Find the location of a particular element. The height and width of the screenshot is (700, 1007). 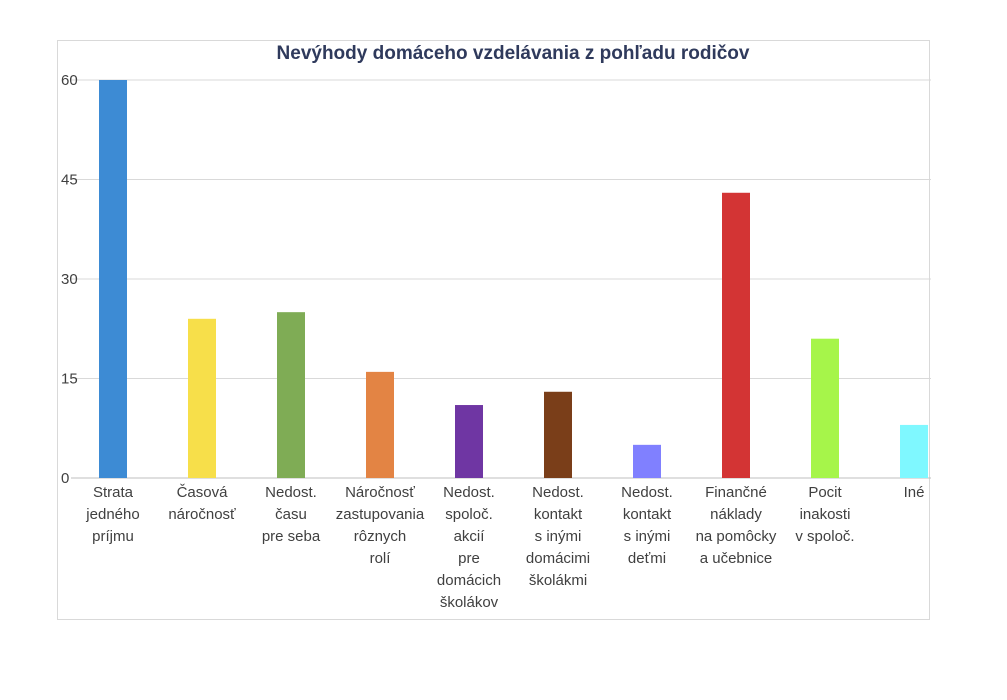

y-tick-label: 15 is located at coordinates (69, 379).